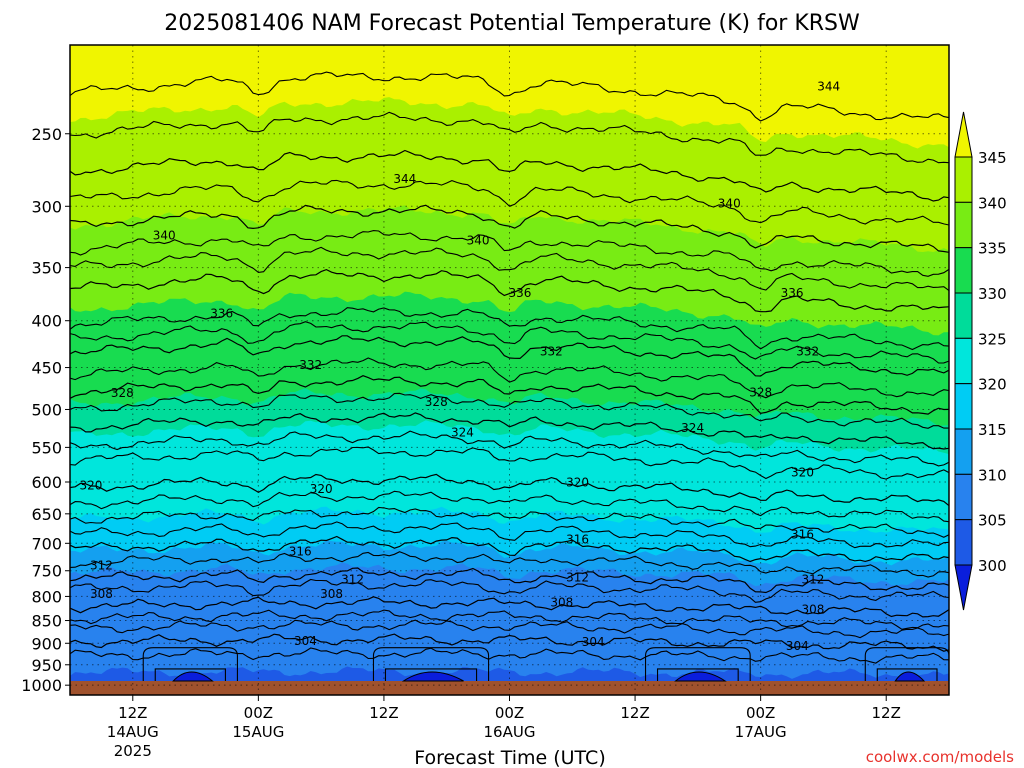  I want to click on colorbar-label: 310, so click(992, 475).